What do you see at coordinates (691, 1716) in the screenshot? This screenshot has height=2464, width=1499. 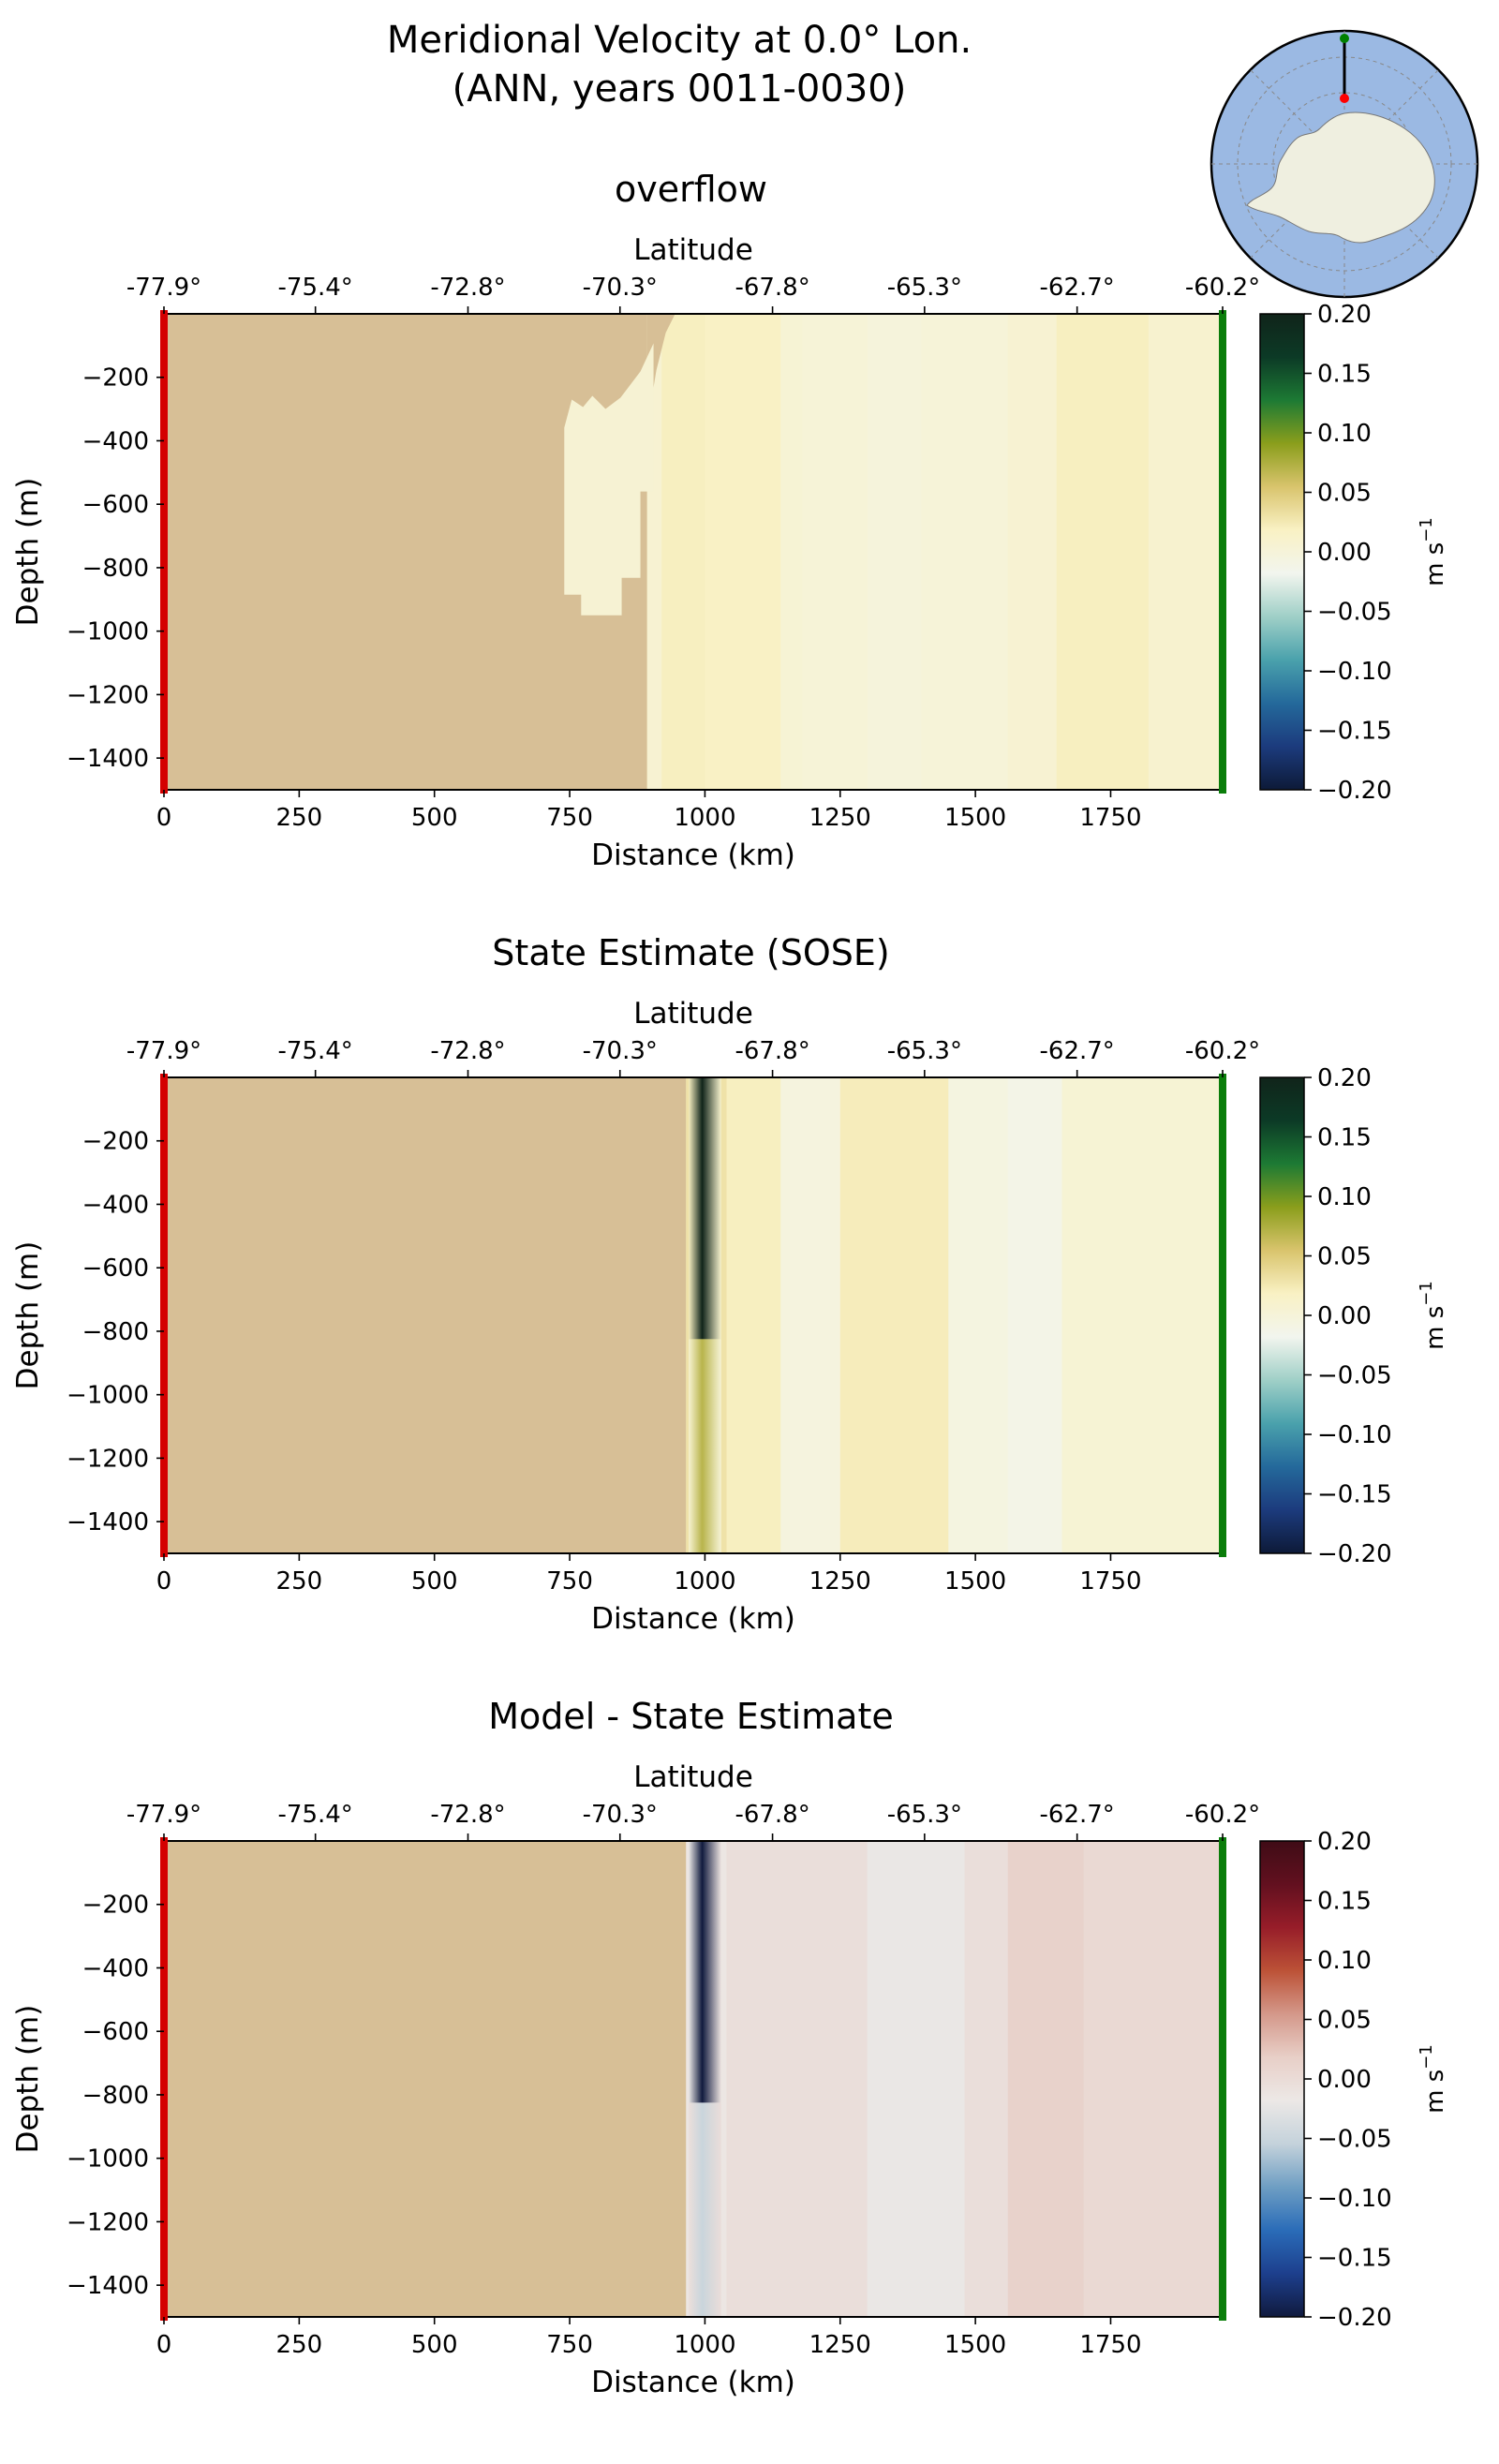 I see `panel-title-difference: Model - State Estimate` at bounding box center [691, 1716].